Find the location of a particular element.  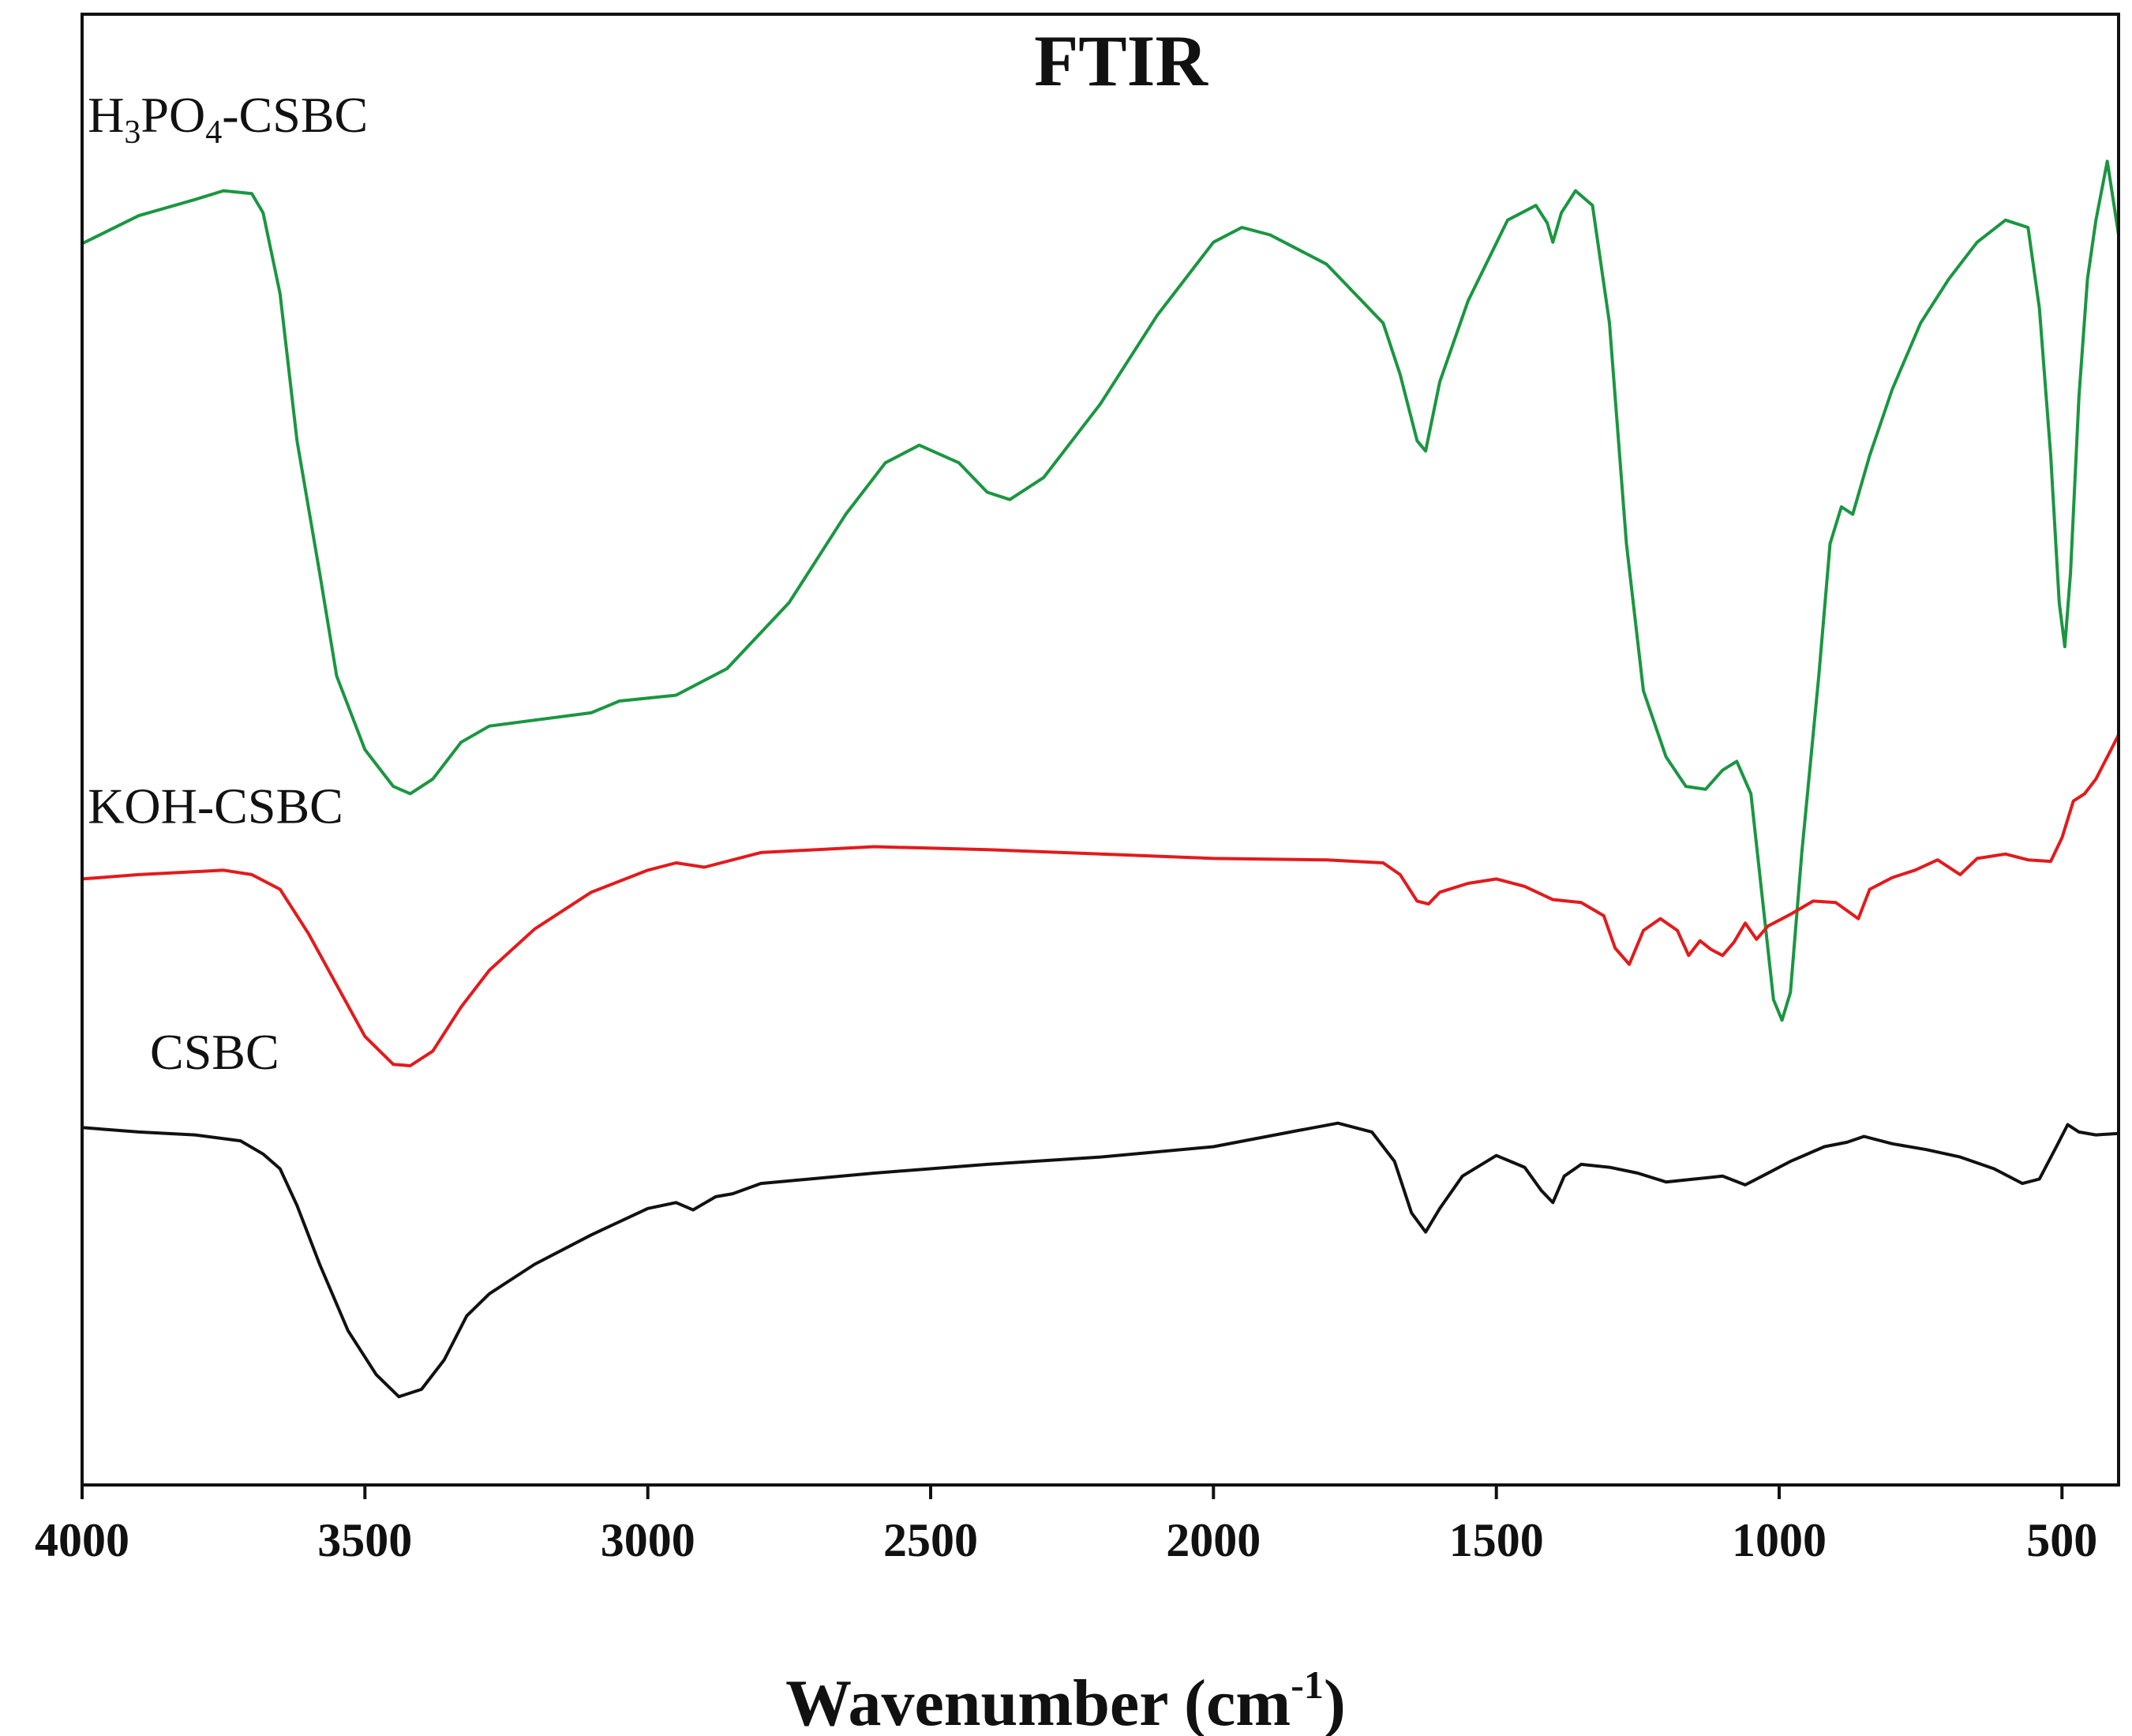

series-labels: H3PO4-CSBC KOH-CSBC CSBC is located at coordinates (228, 583).